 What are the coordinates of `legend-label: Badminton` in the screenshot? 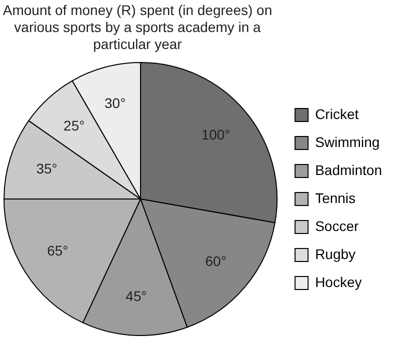 It's located at (348, 170).